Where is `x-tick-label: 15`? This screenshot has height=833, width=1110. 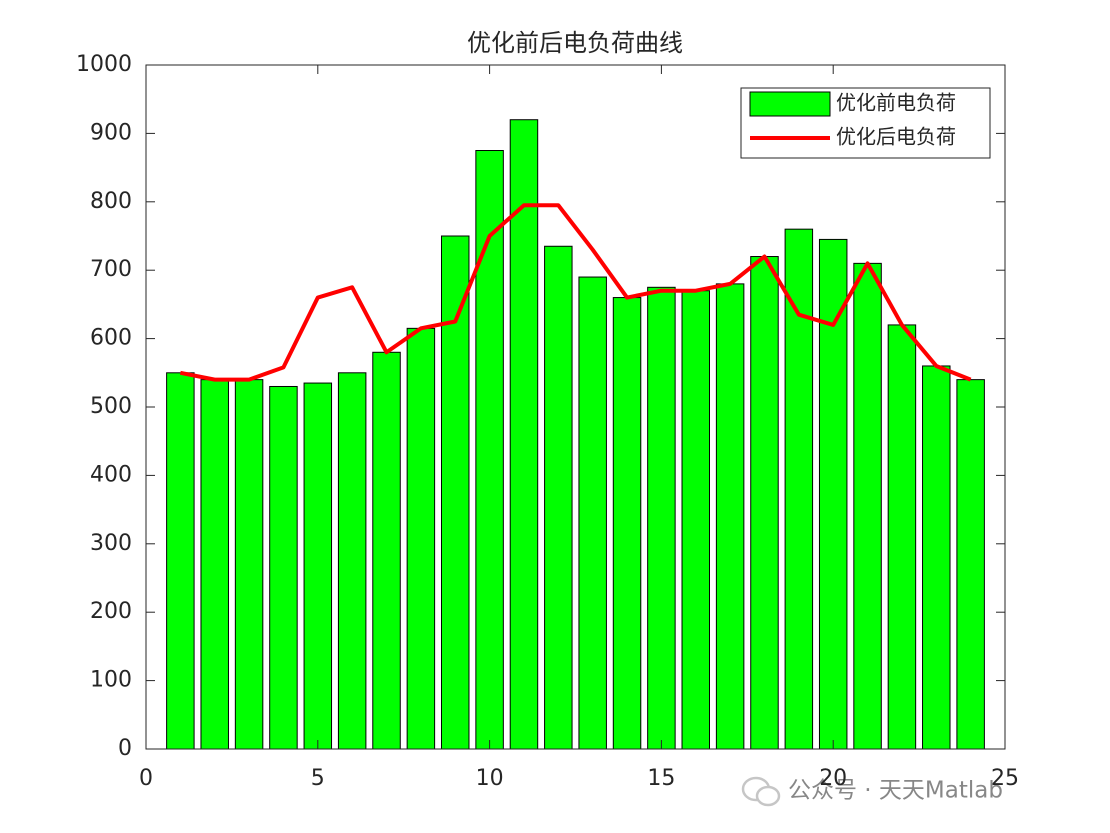 x-tick-label: 15 is located at coordinates (661, 778).